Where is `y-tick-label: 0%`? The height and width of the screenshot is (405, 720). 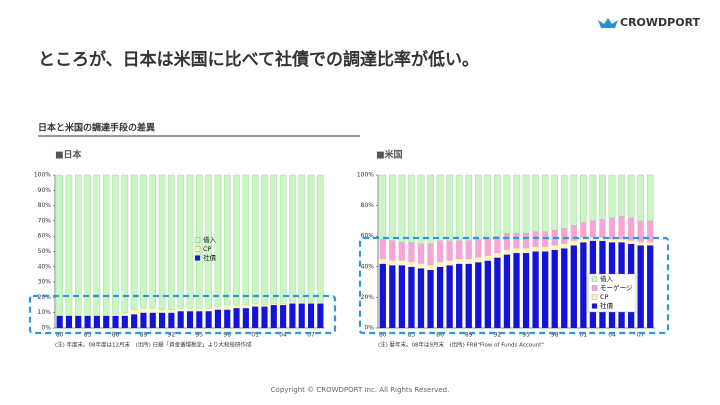
y-tick-label: 0% is located at coordinates (369, 328).